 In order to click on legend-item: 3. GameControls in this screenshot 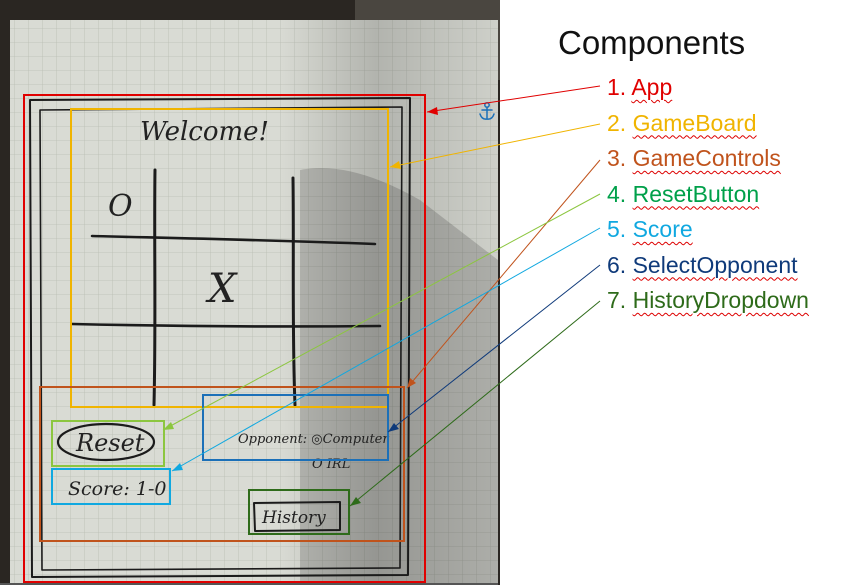, I will do `click(708, 161)`.